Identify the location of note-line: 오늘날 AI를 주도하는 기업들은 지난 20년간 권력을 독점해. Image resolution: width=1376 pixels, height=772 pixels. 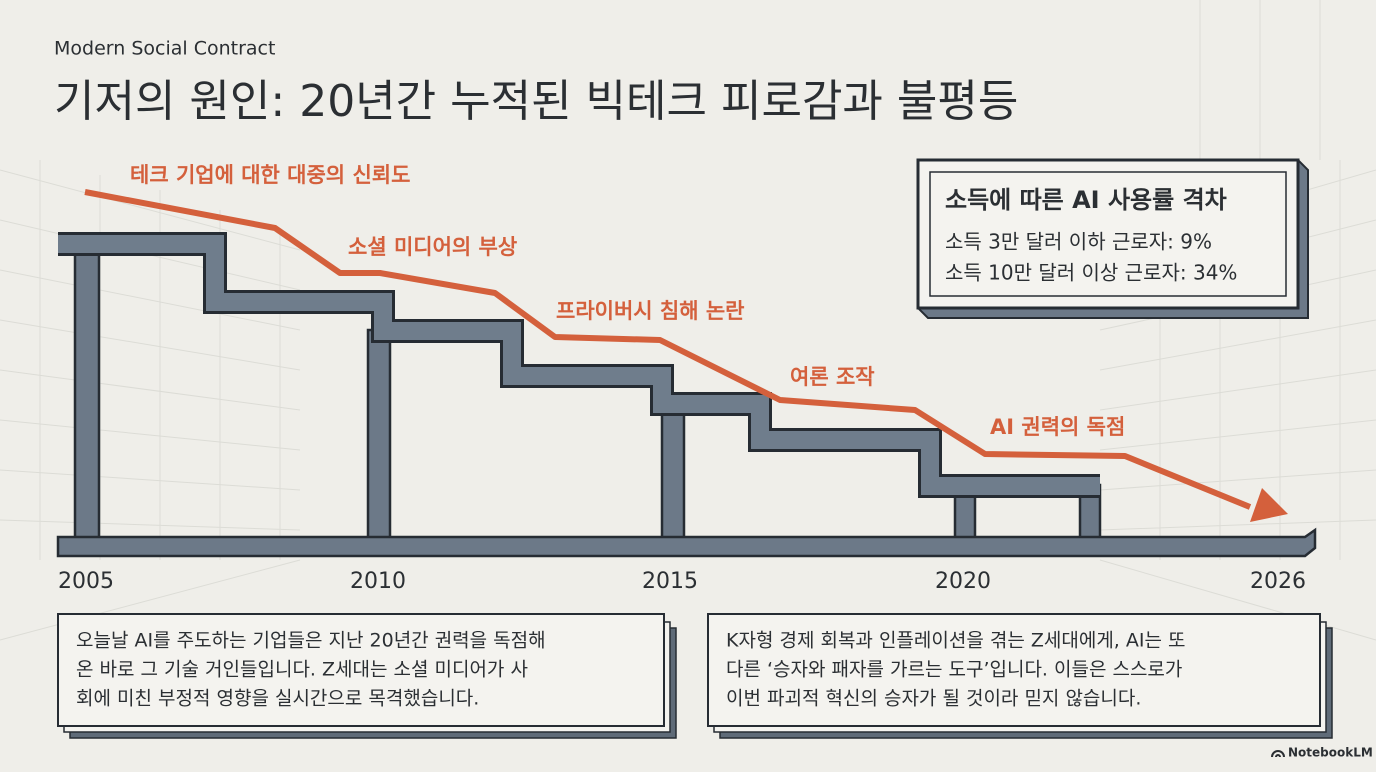
(311, 641).